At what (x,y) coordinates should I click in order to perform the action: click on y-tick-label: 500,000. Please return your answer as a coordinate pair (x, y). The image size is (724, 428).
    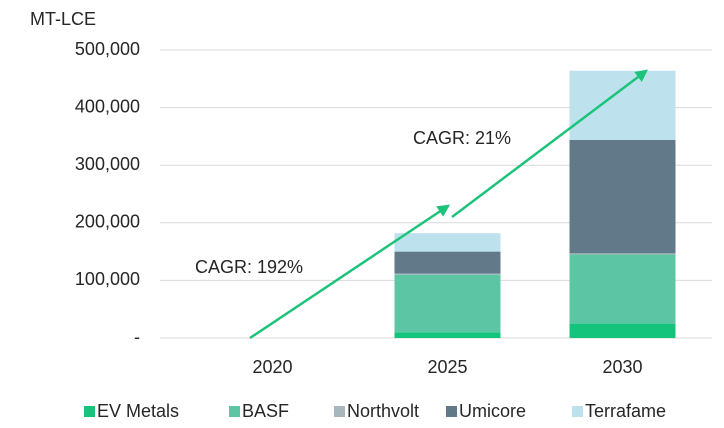
    Looking at the image, I should click on (107, 49).